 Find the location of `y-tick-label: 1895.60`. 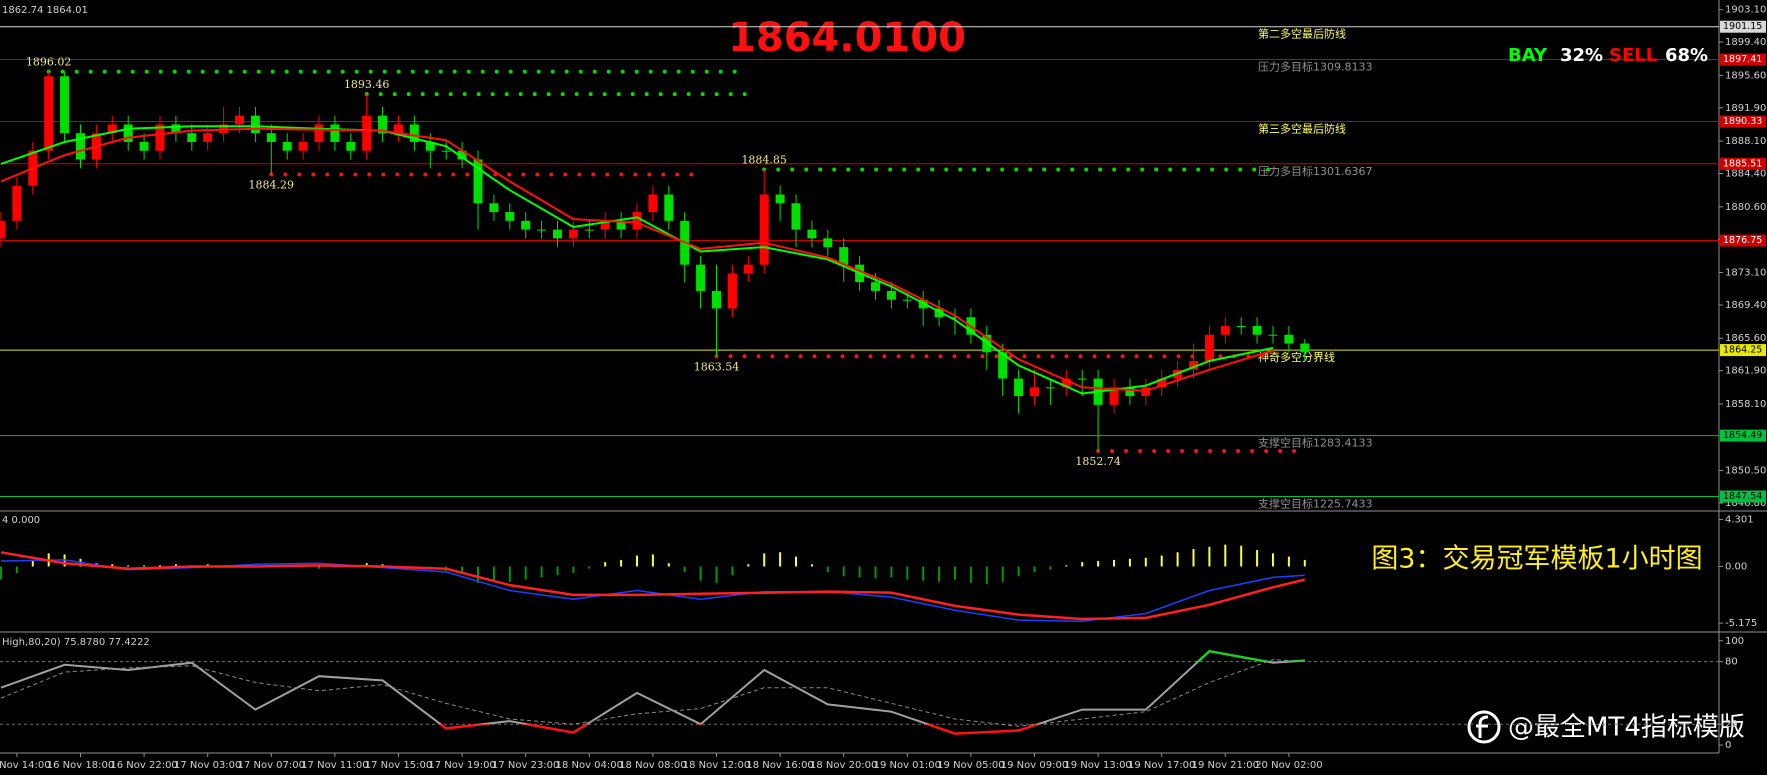

y-tick-label: 1895.60 is located at coordinates (1745, 75).